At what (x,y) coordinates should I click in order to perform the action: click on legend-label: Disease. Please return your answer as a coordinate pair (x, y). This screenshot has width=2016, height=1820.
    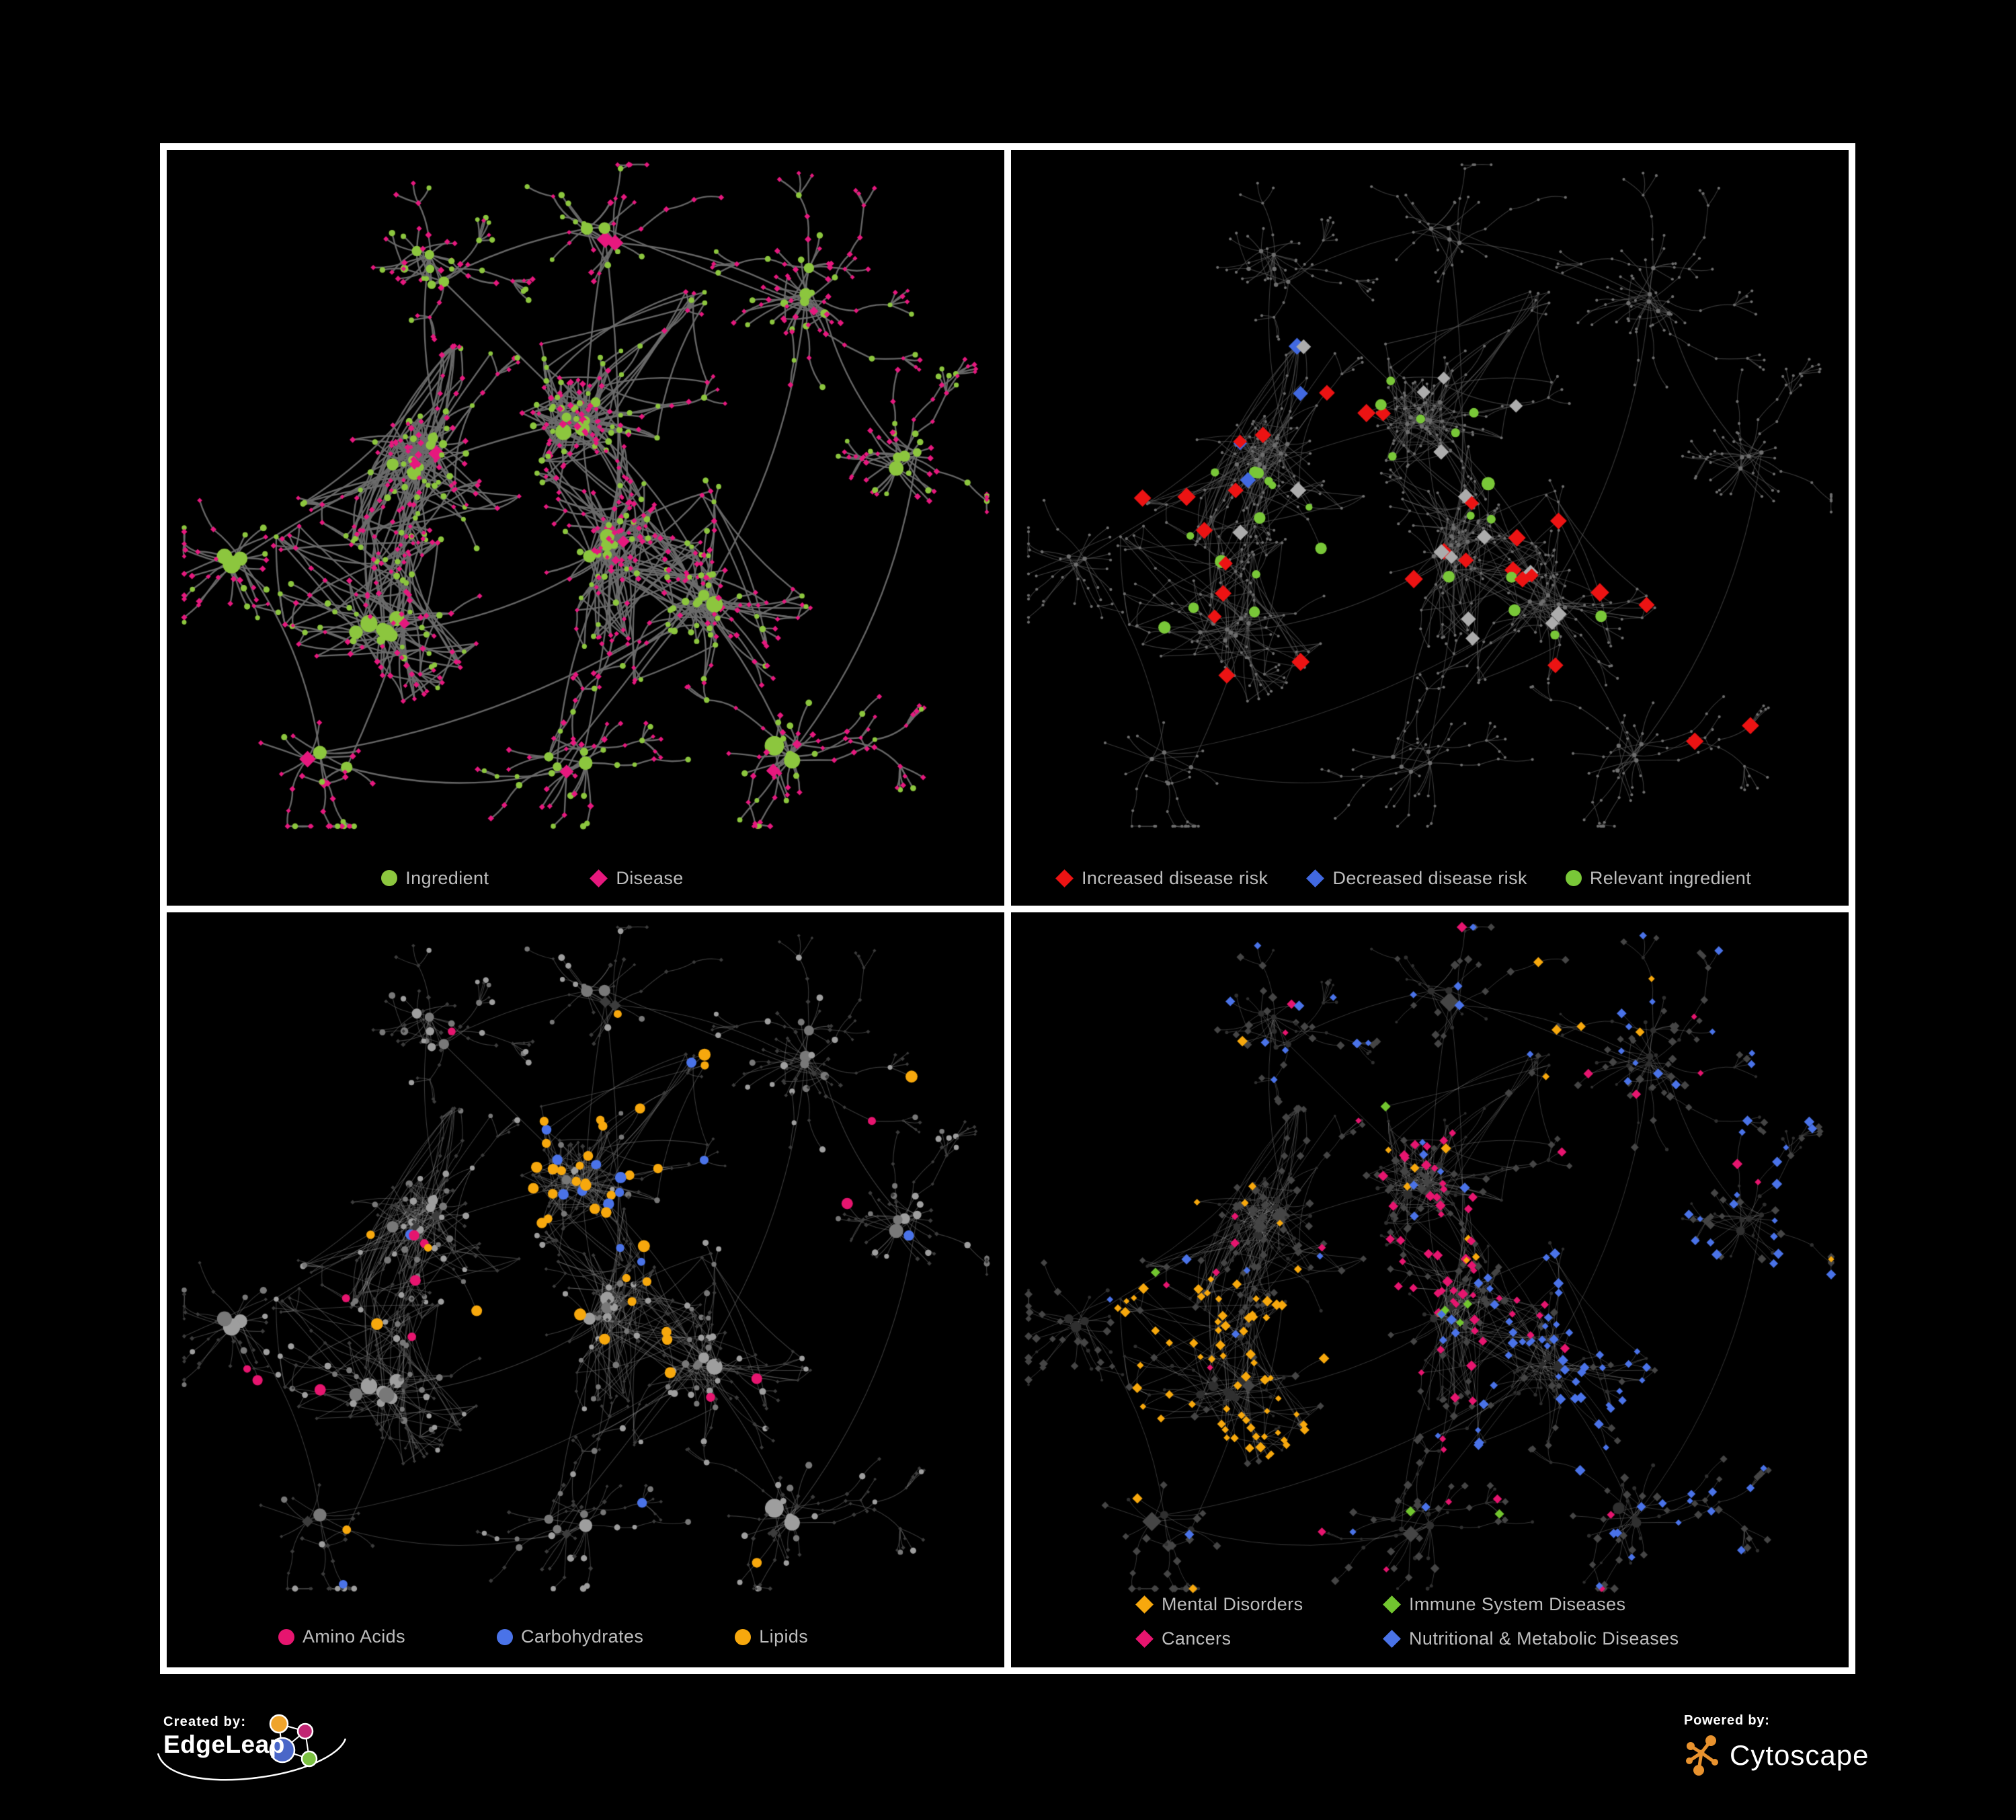
    Looking at the image, I should click on (650, 877).